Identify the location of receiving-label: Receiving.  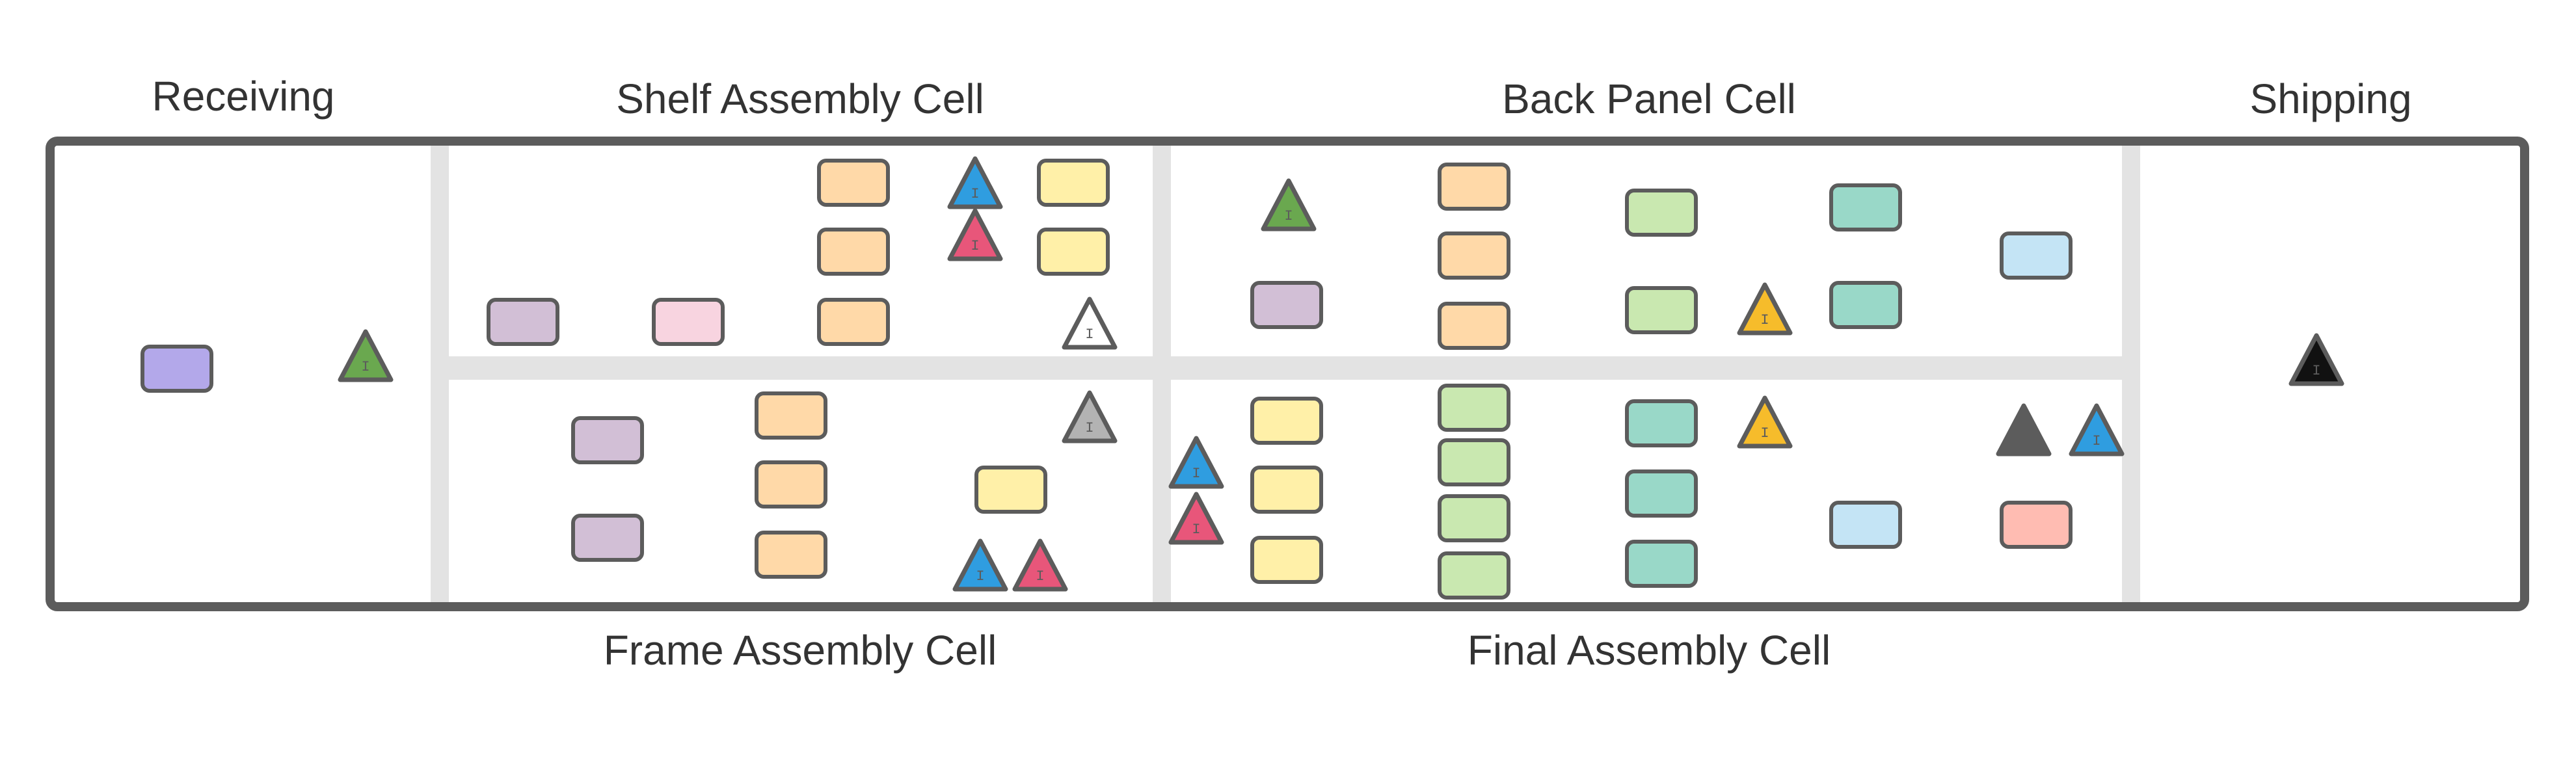
(243, 96).